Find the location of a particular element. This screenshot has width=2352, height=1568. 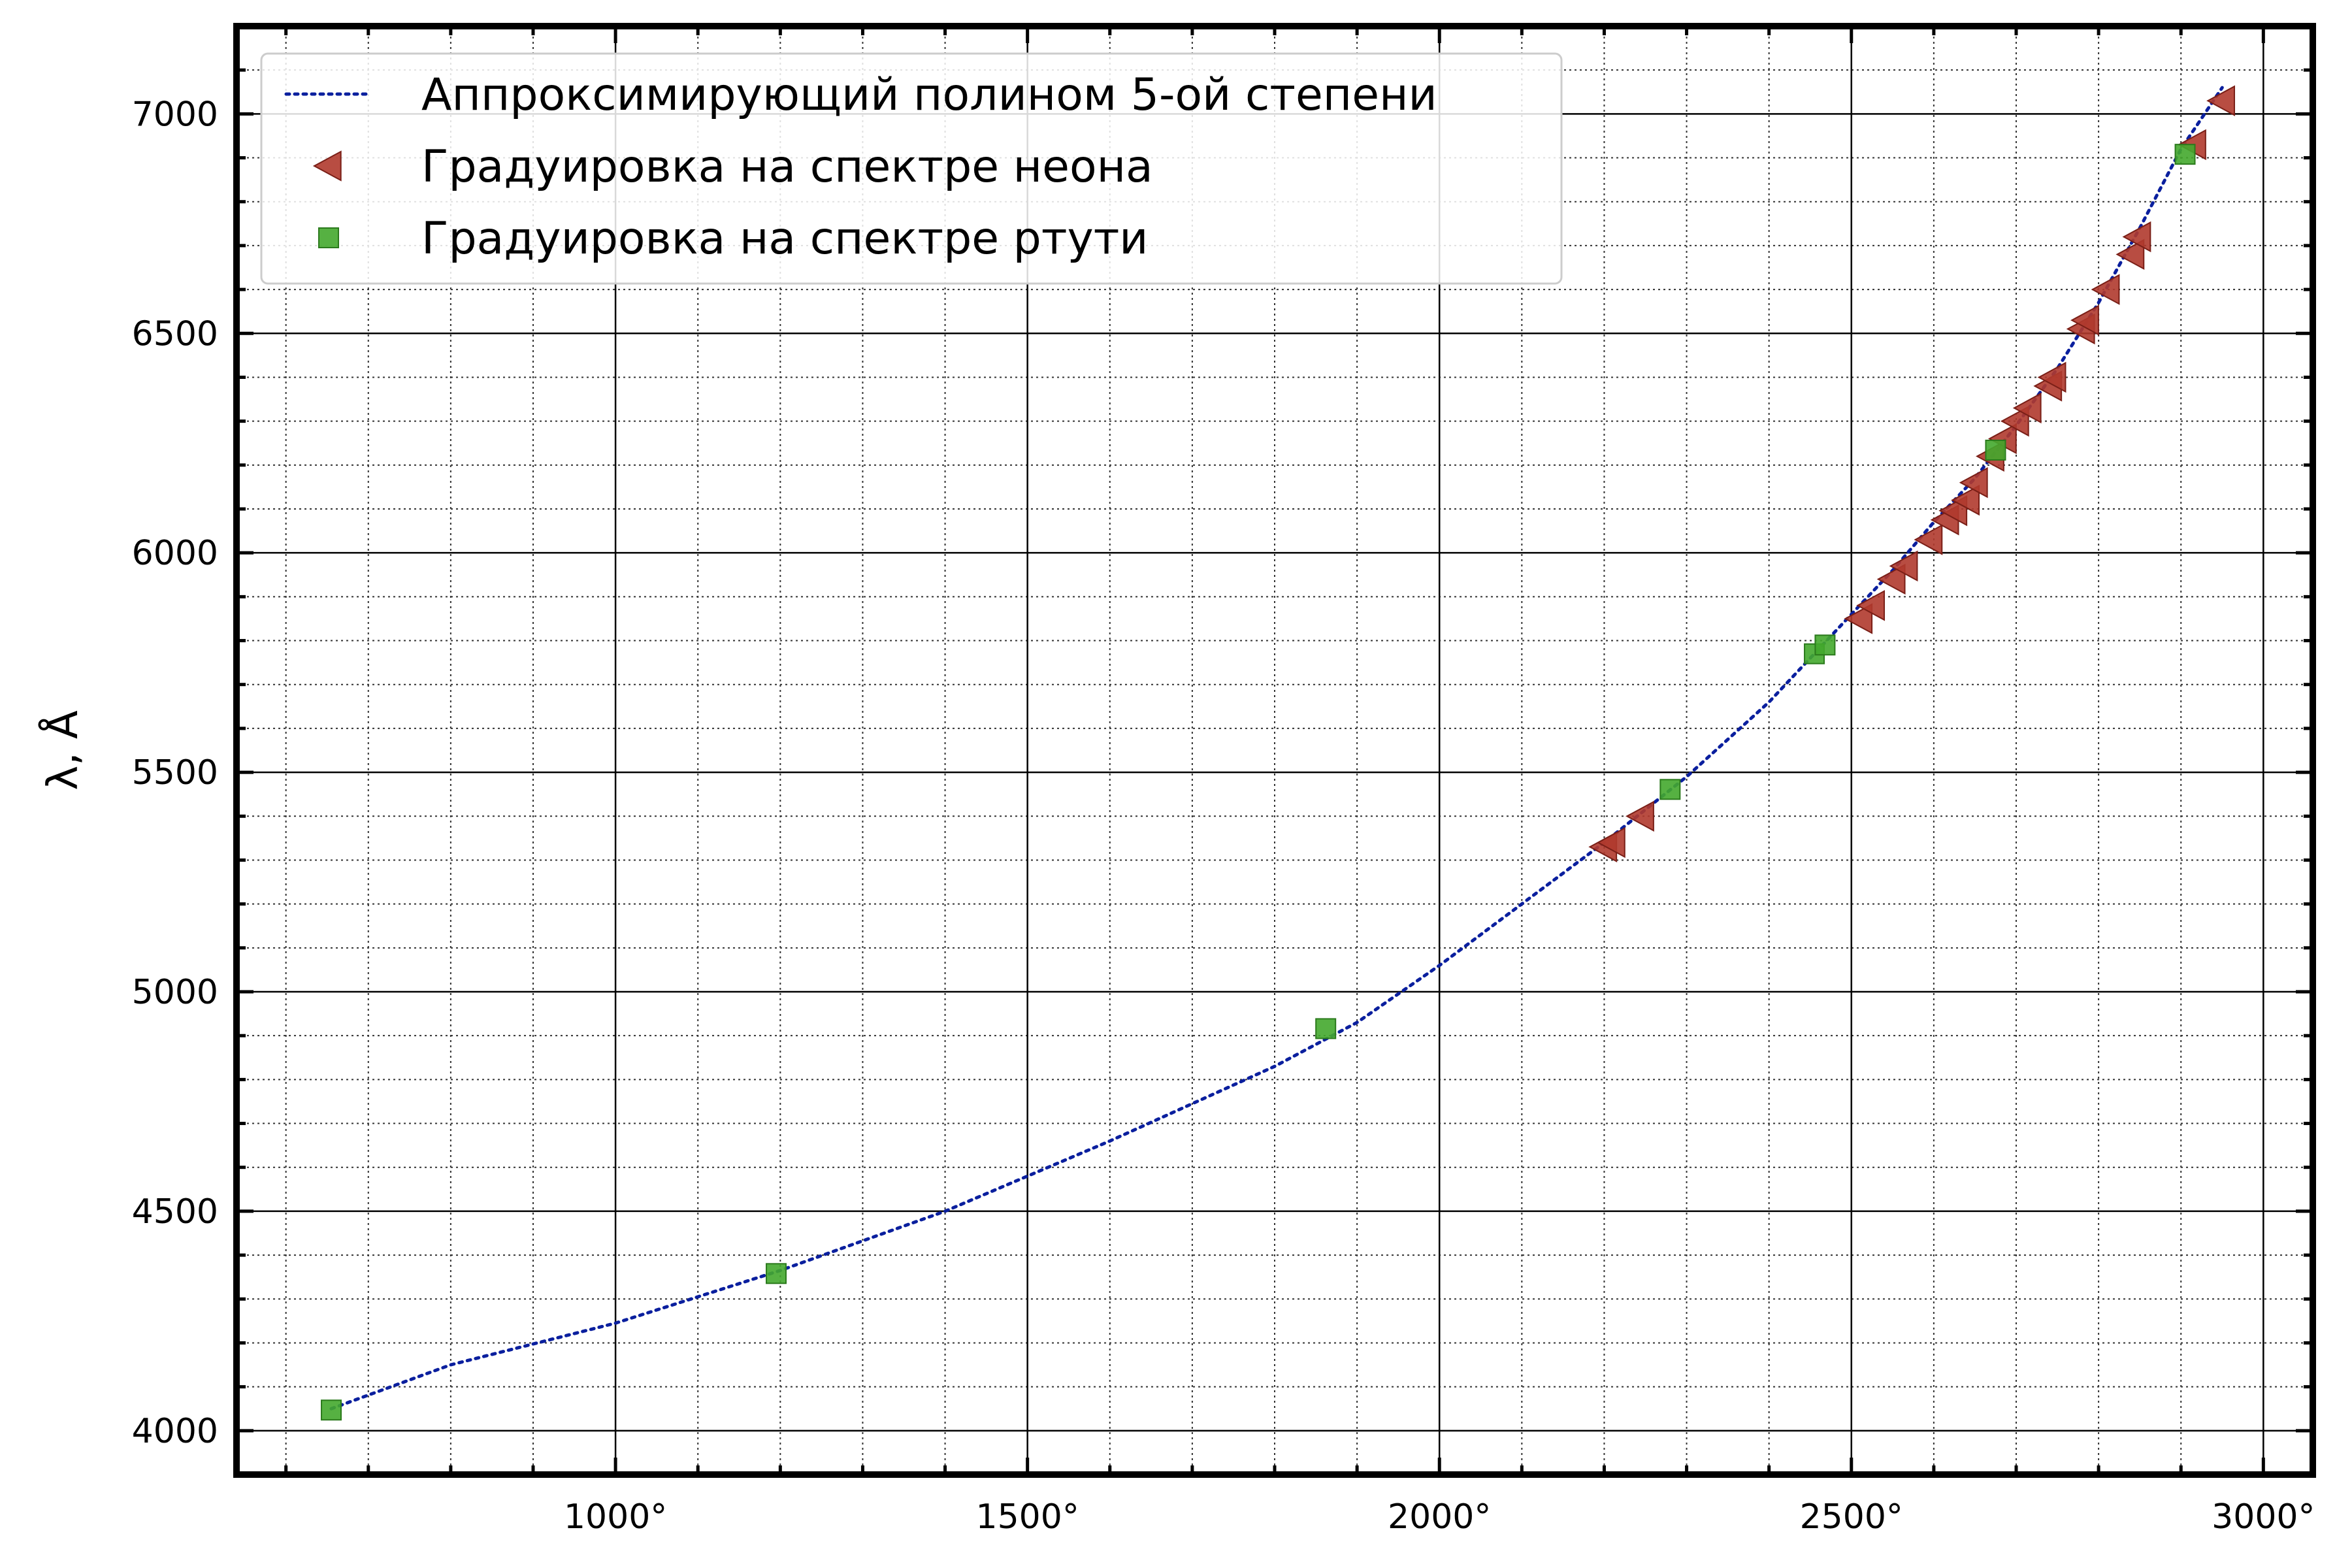

y-tick-label: 4000 is located at coordinates (175, 1431).